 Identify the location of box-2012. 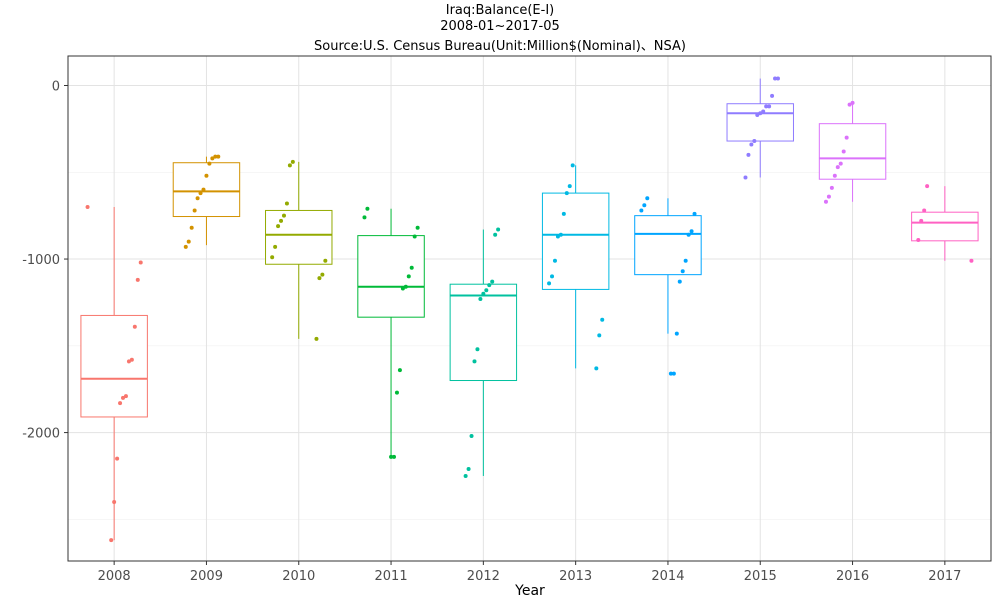
(483, 352).